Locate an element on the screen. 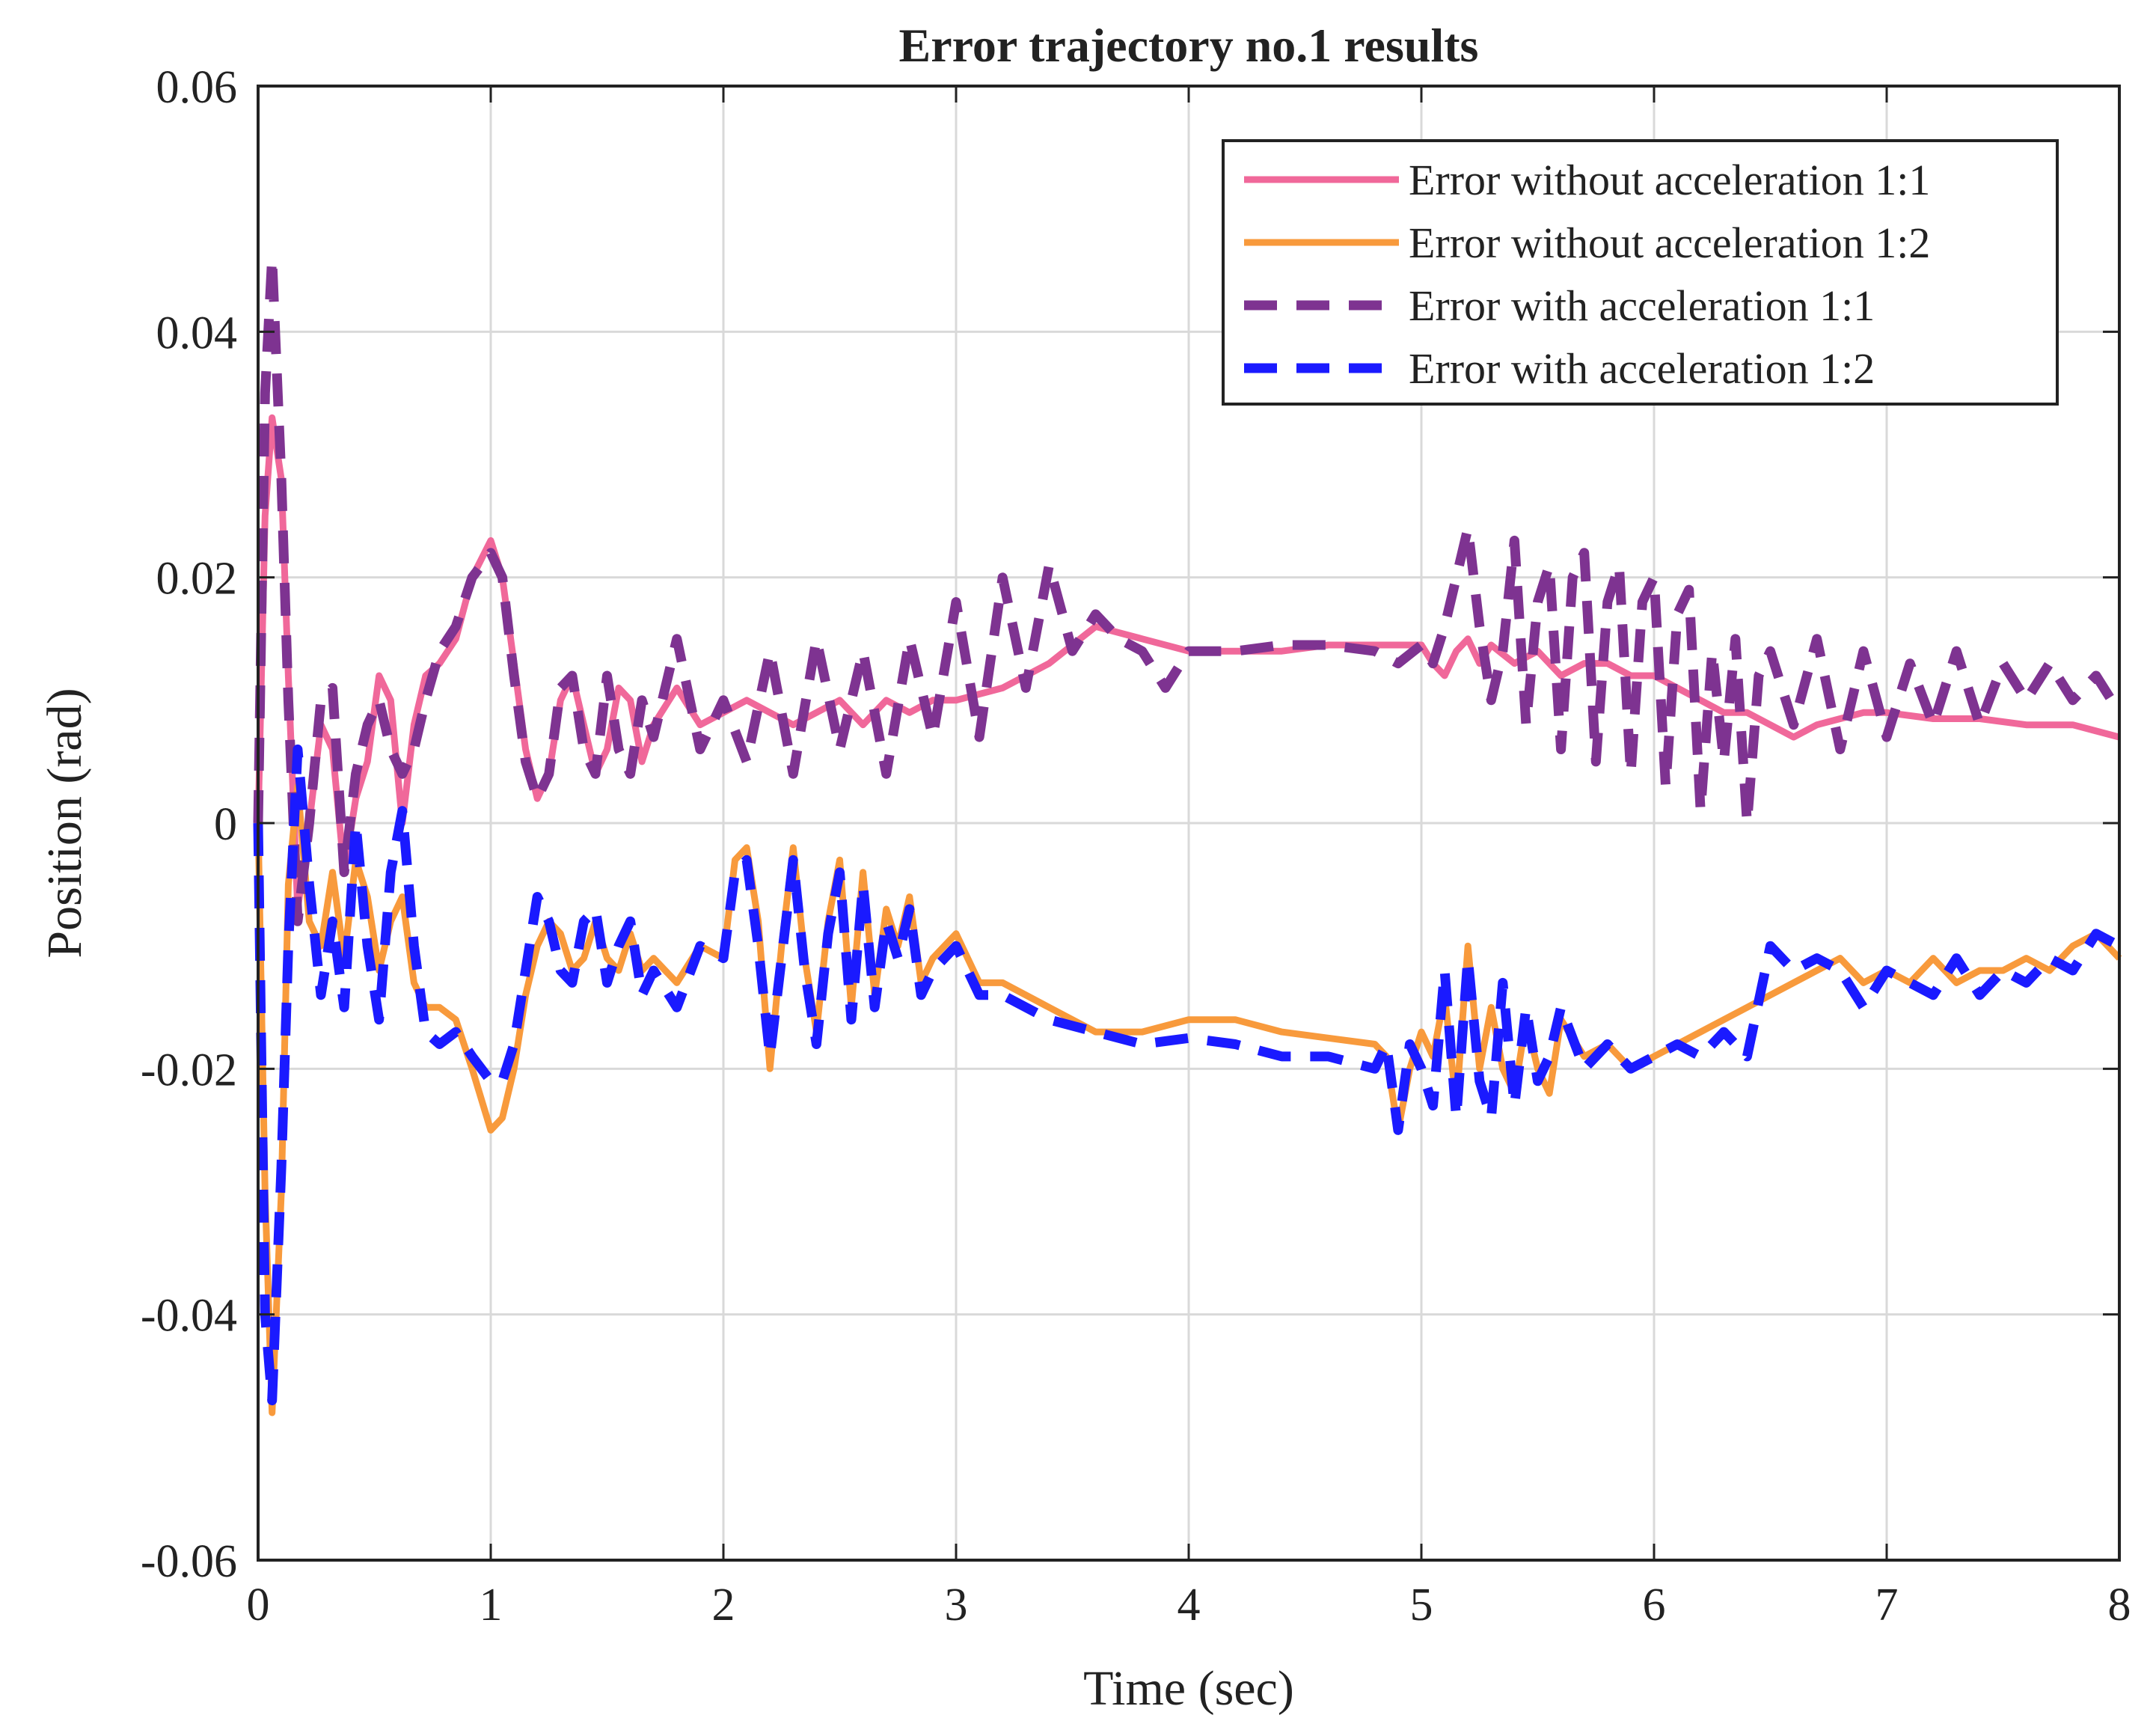  chart-title: Error trajectory no.1 results is located at coordinates (1189, 45).